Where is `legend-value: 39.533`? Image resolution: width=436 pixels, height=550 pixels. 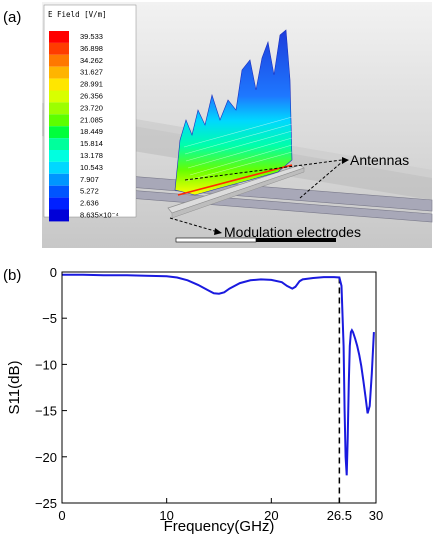 legend-value: 39.533 is located at coordinates (91, 36).